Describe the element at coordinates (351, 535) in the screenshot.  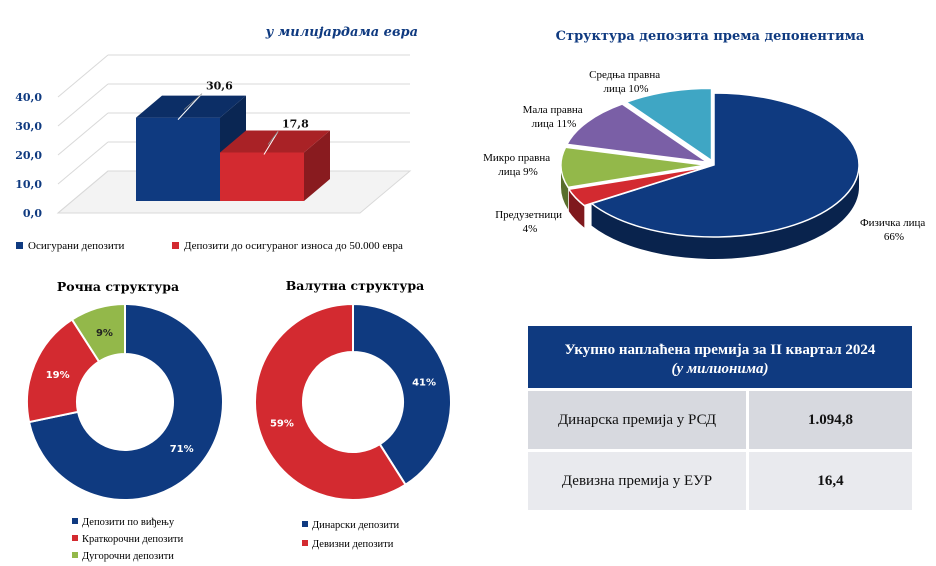
I see `donut2-legend: Динарски депозити Девизни депозити` at that location.